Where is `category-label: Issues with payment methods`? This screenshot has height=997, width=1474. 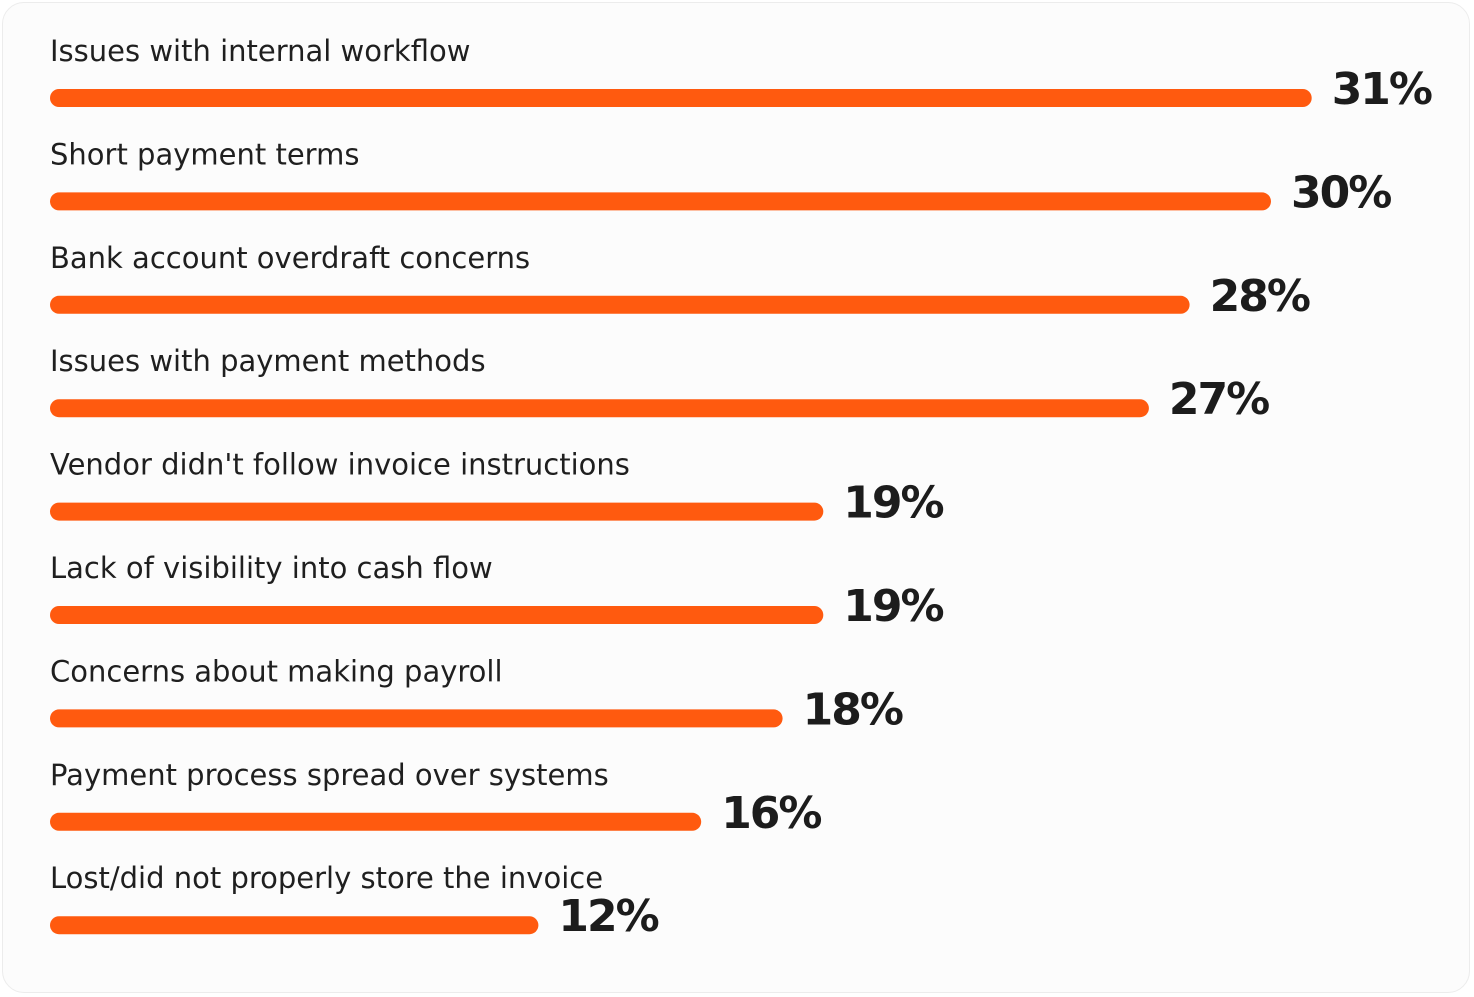 category-label: Issues with payment methods is located at coordinates (268, 361).